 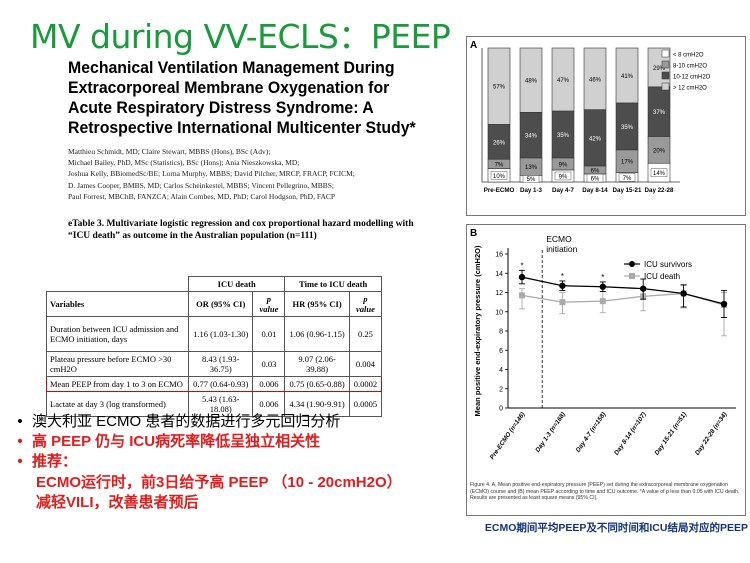 I want to click on y-tick-label: 16, so click(x=499, y=255).